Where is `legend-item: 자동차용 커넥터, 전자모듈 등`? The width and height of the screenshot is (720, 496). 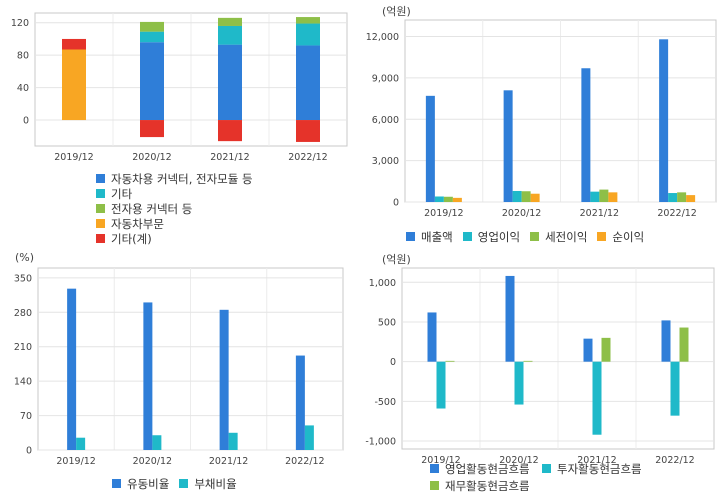
legend-item: 자동차용 커넥터, 전자모듈 등 is located at coordinates (174, 178).